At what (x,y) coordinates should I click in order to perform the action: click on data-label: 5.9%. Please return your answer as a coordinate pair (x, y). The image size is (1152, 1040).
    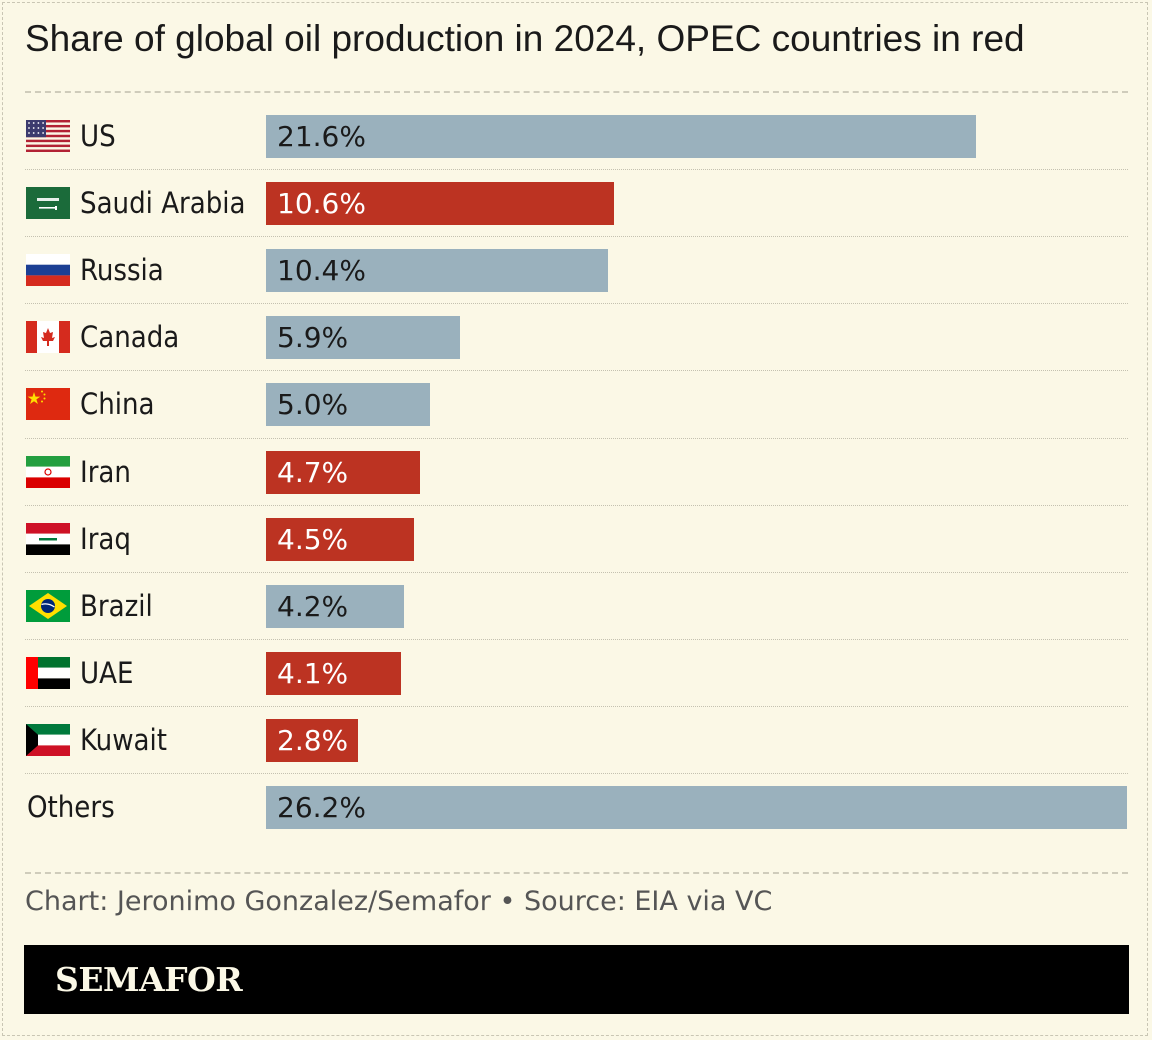
    Looking at the image, I should click on (313, 338).